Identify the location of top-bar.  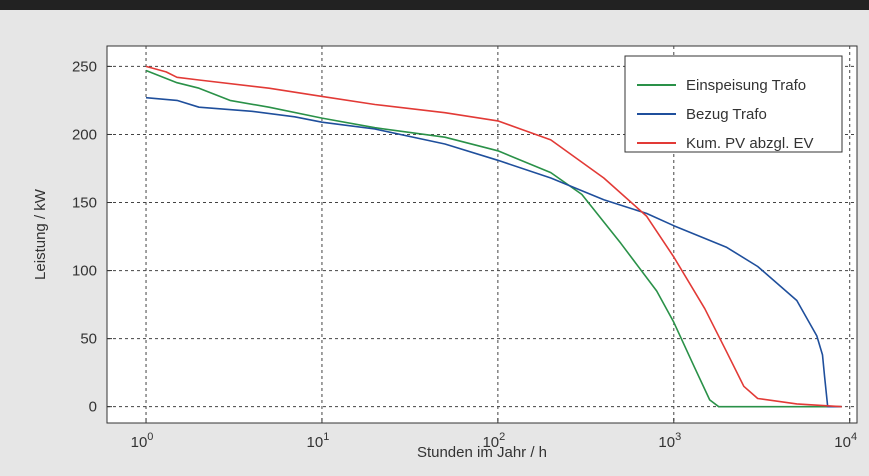
(434, 5).